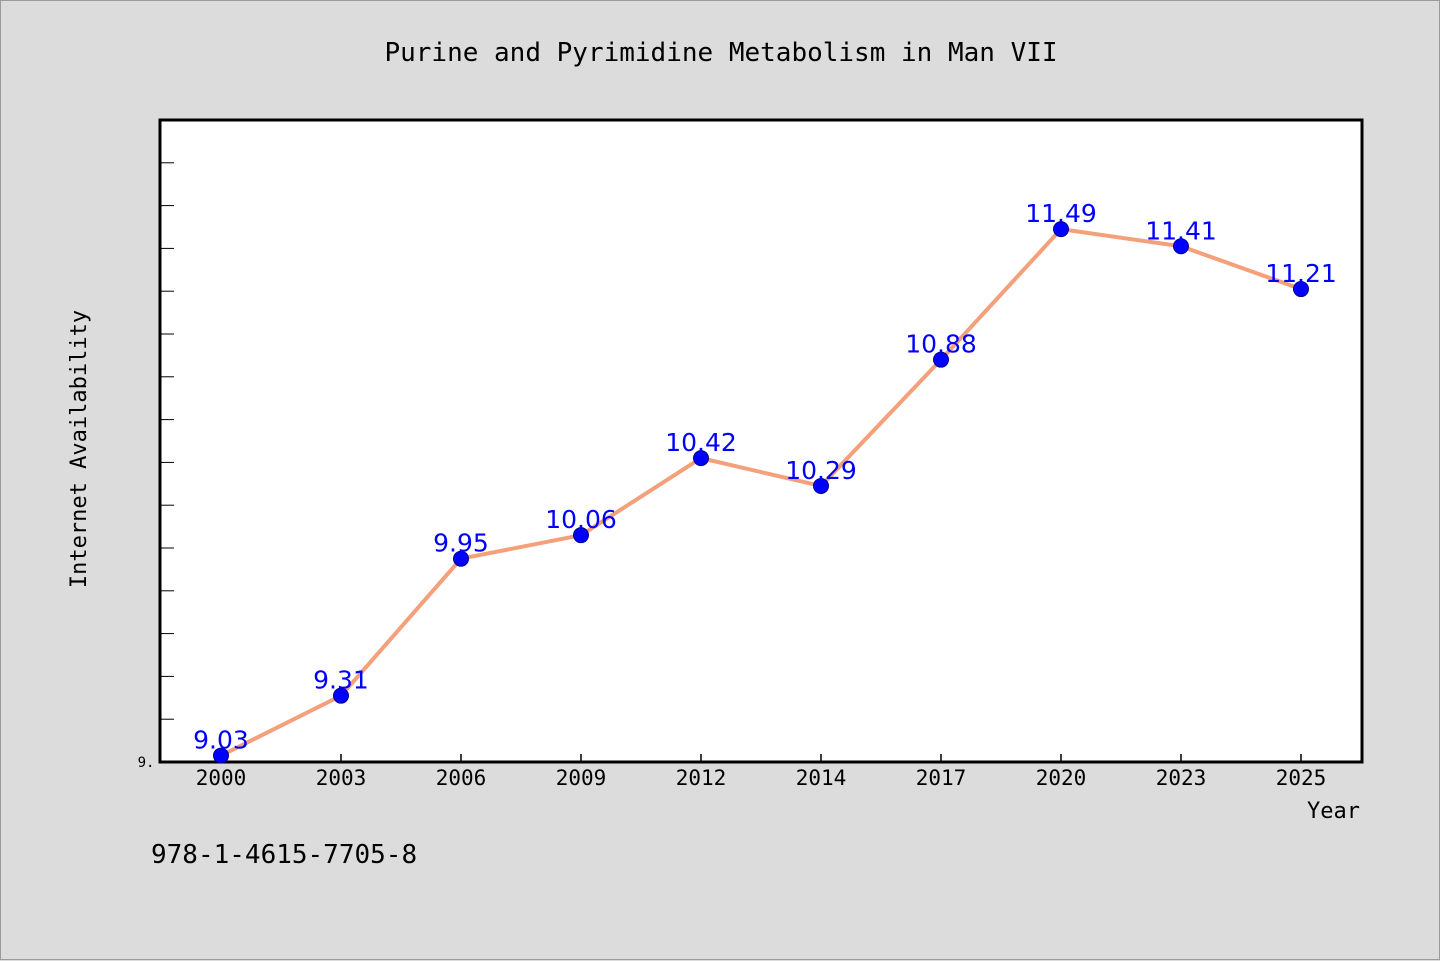  Describe the element at coordinates (167, 419) in the screenshot. I see `y-axis-ticks` at that location.